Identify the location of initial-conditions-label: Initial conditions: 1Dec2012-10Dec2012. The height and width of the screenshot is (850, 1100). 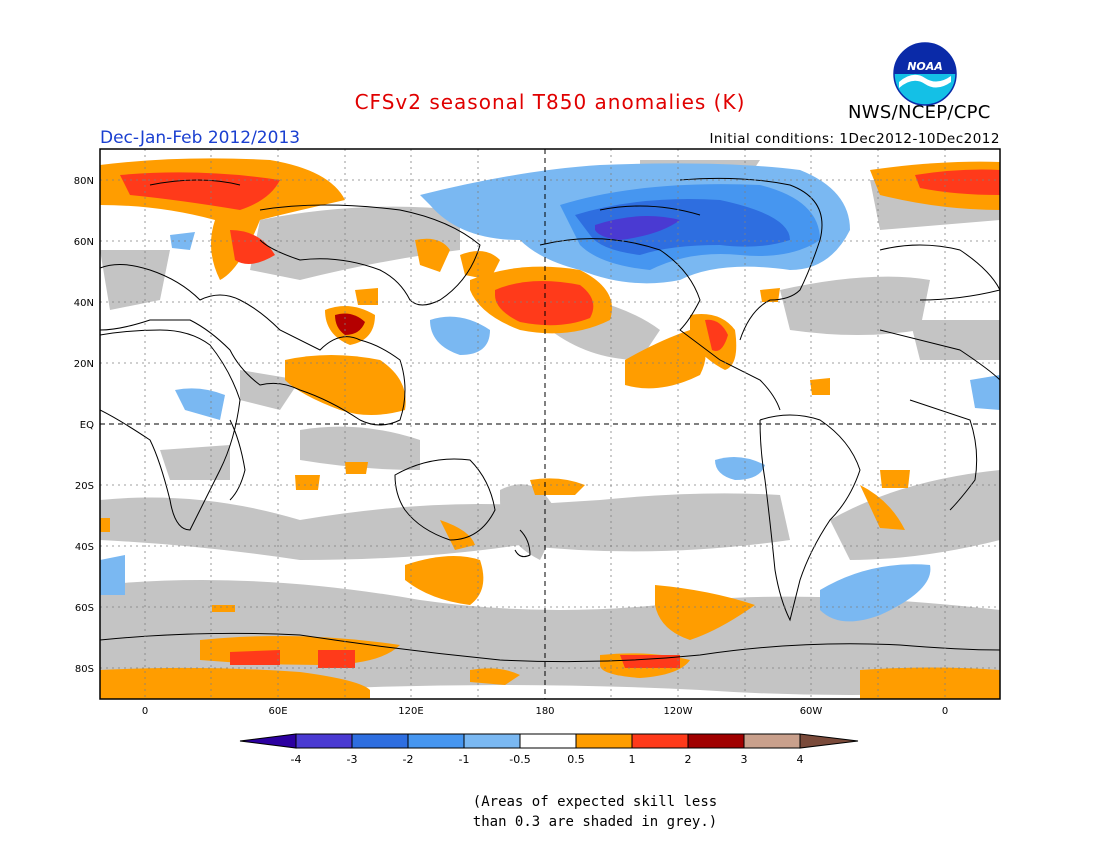
(854, 139).